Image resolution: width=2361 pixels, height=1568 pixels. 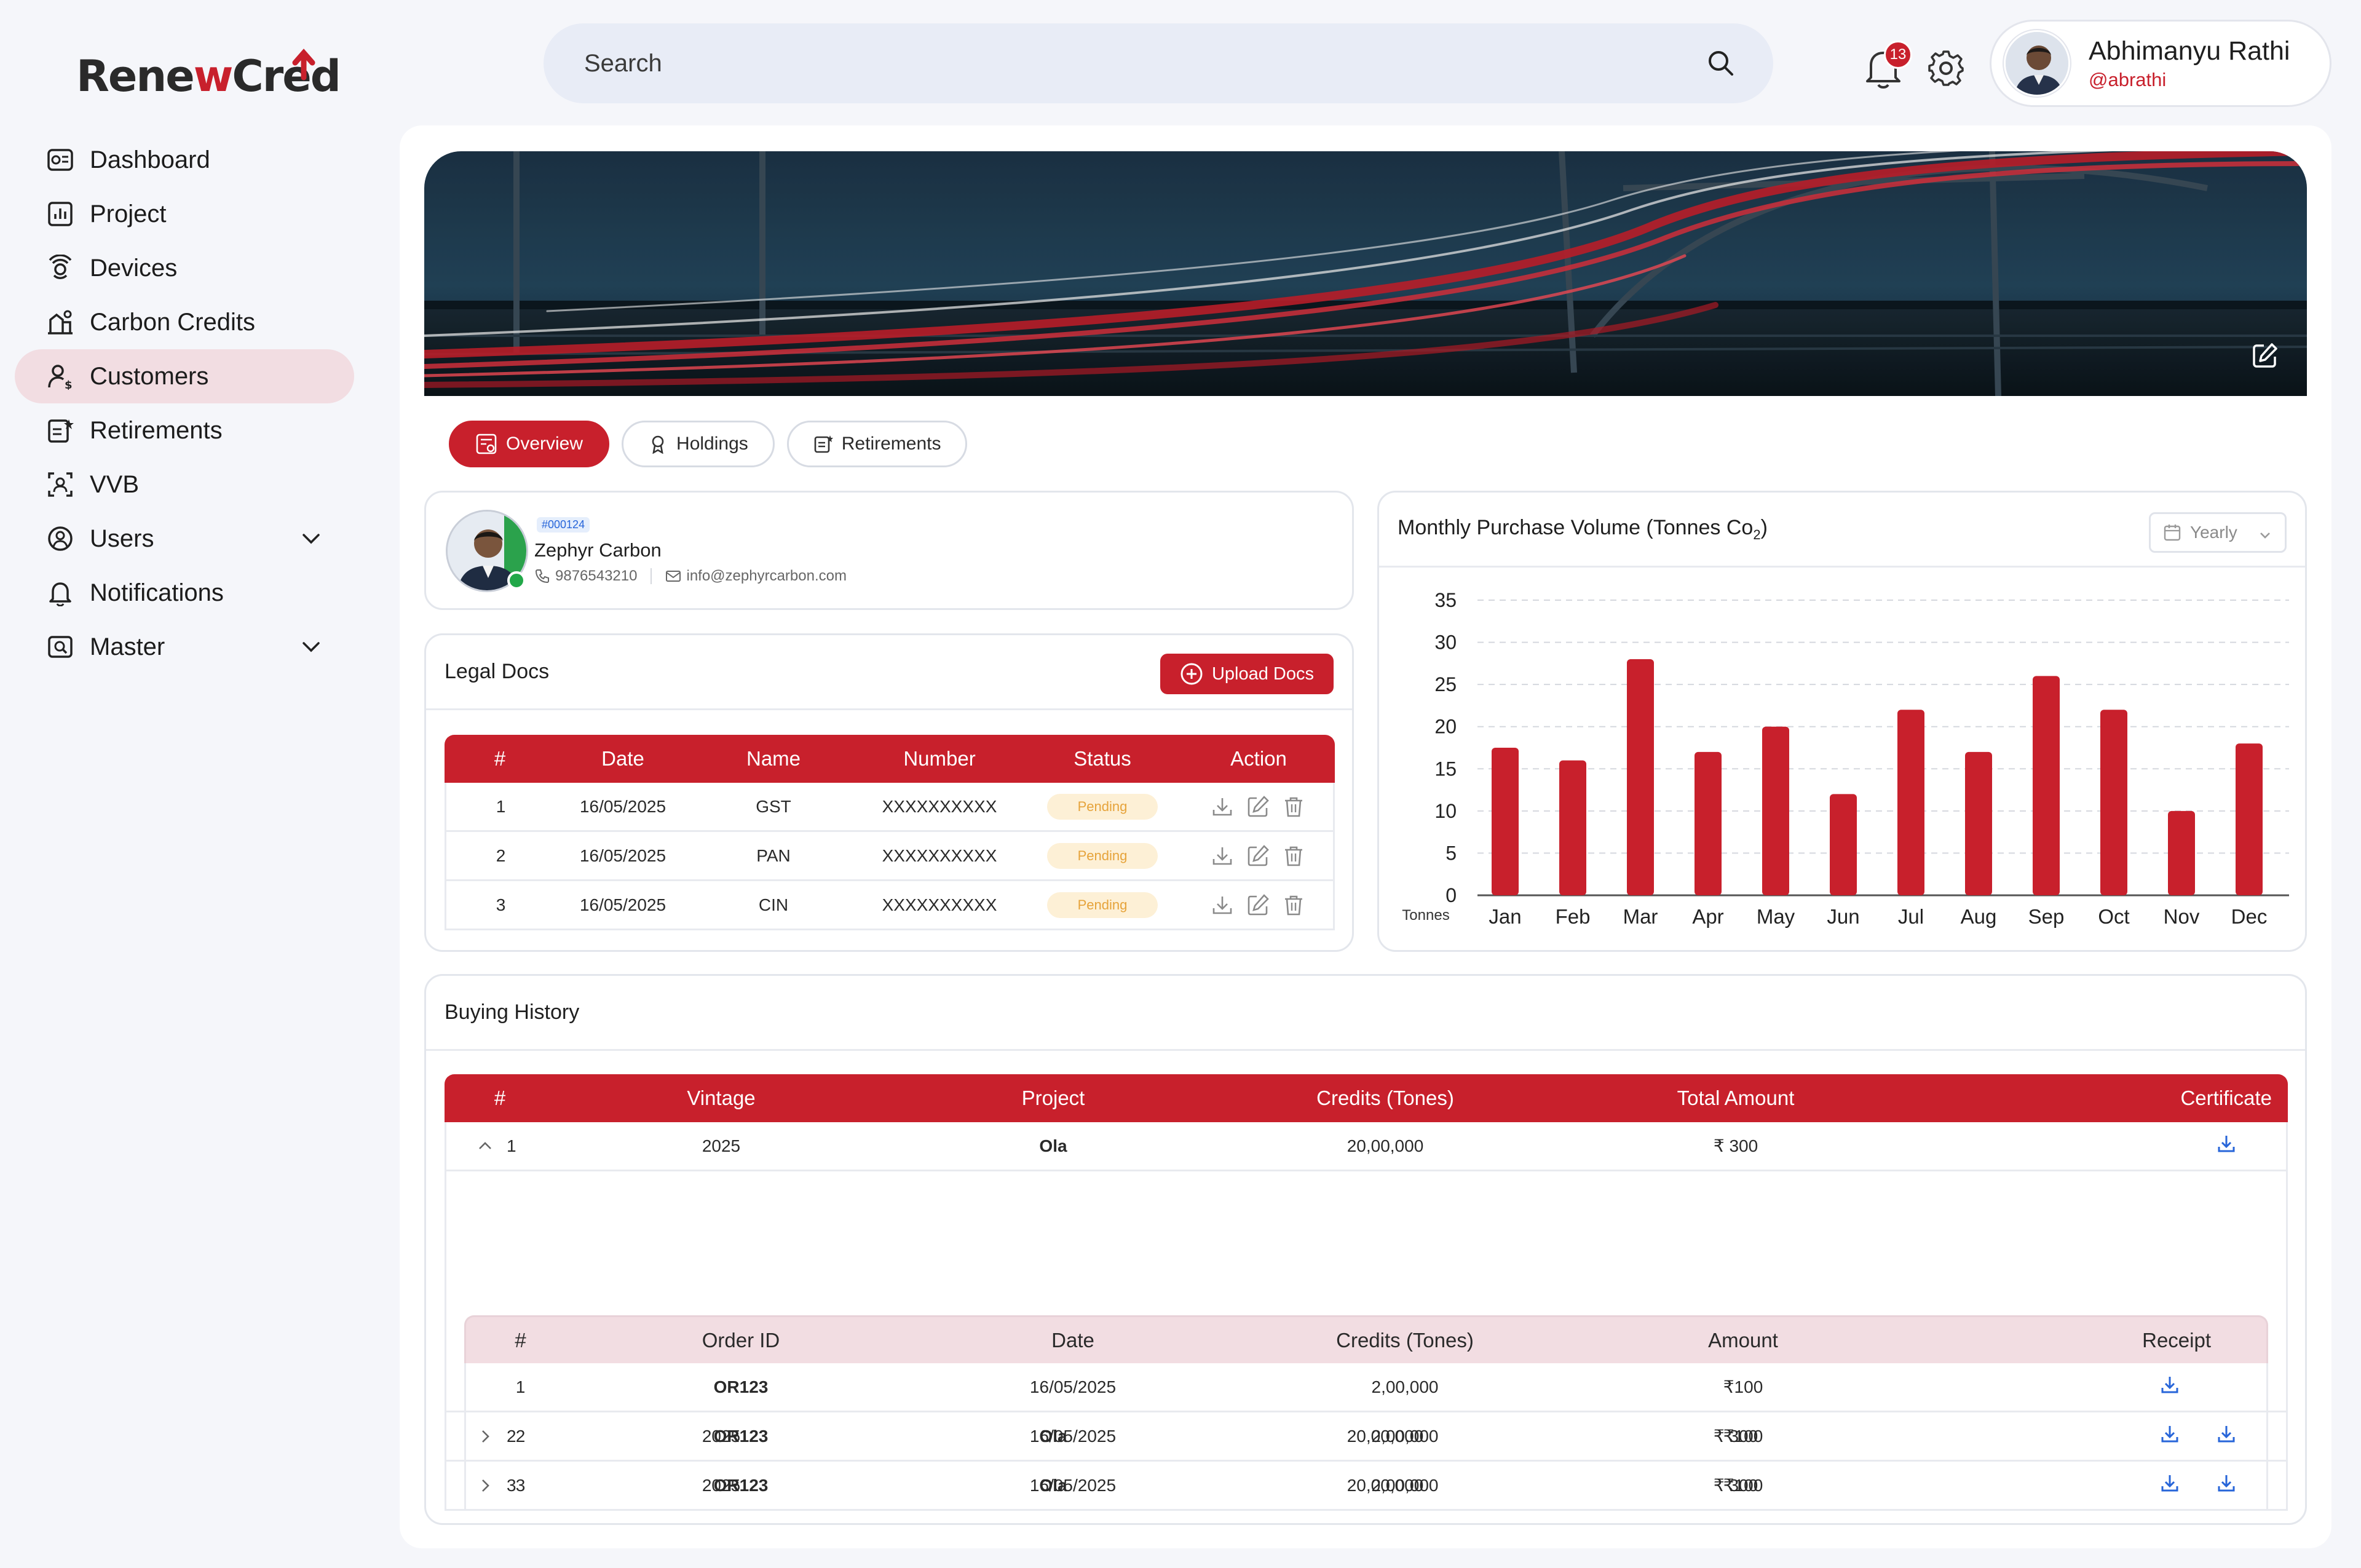 I want to click on x-tick-label: Jul, so click(x=1911, y=916).